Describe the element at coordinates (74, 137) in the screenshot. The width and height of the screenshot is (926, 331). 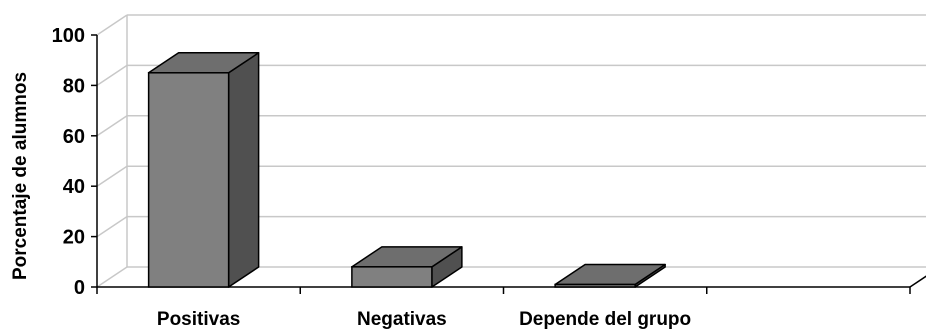
I see `y-tick-label-60: 60` at that location.